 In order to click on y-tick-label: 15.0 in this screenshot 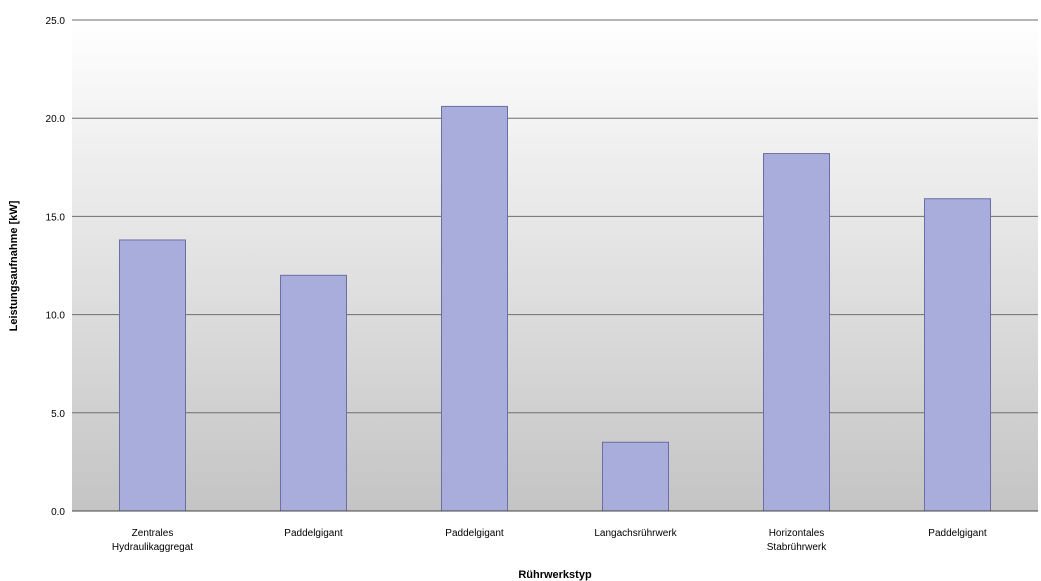, I will do `click(56, 217)`.